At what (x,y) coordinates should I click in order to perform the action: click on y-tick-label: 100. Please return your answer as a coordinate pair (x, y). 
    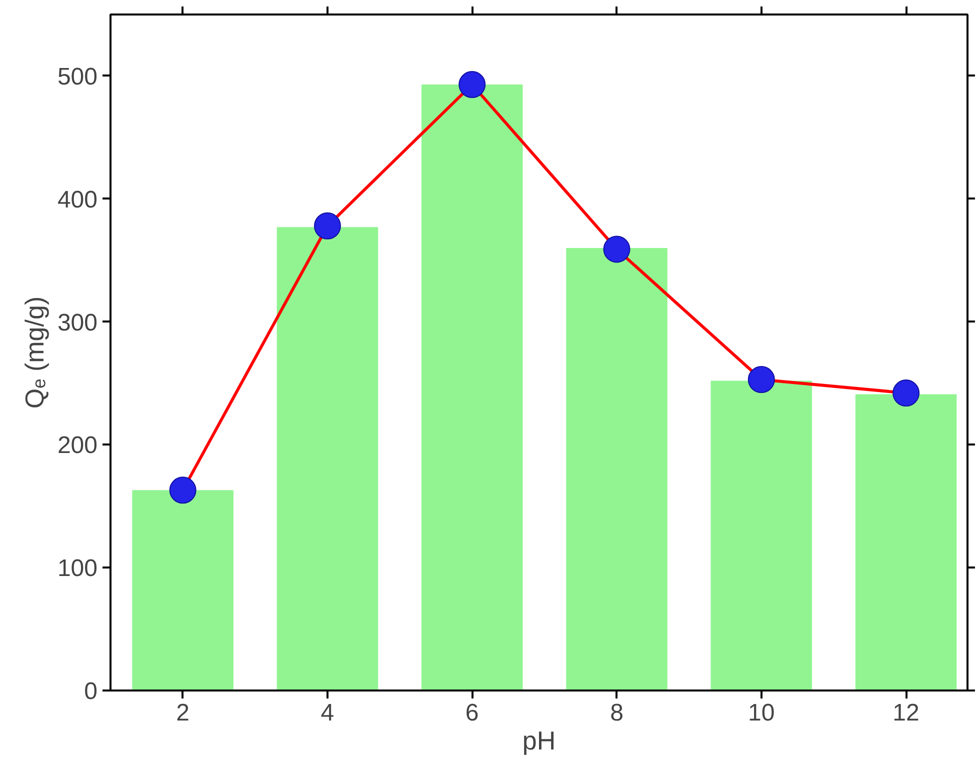
    Looking at the image, I should click on (77, 568).